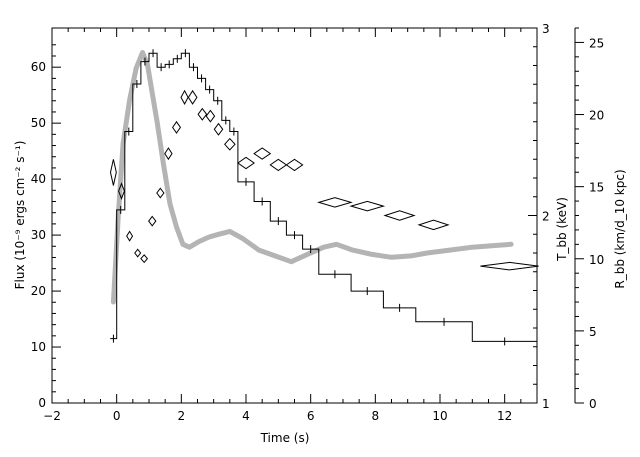 The width and height of the screenshot is (640, 457). I want to click on temperature-axis: 1 2 3, so click(539, 216).